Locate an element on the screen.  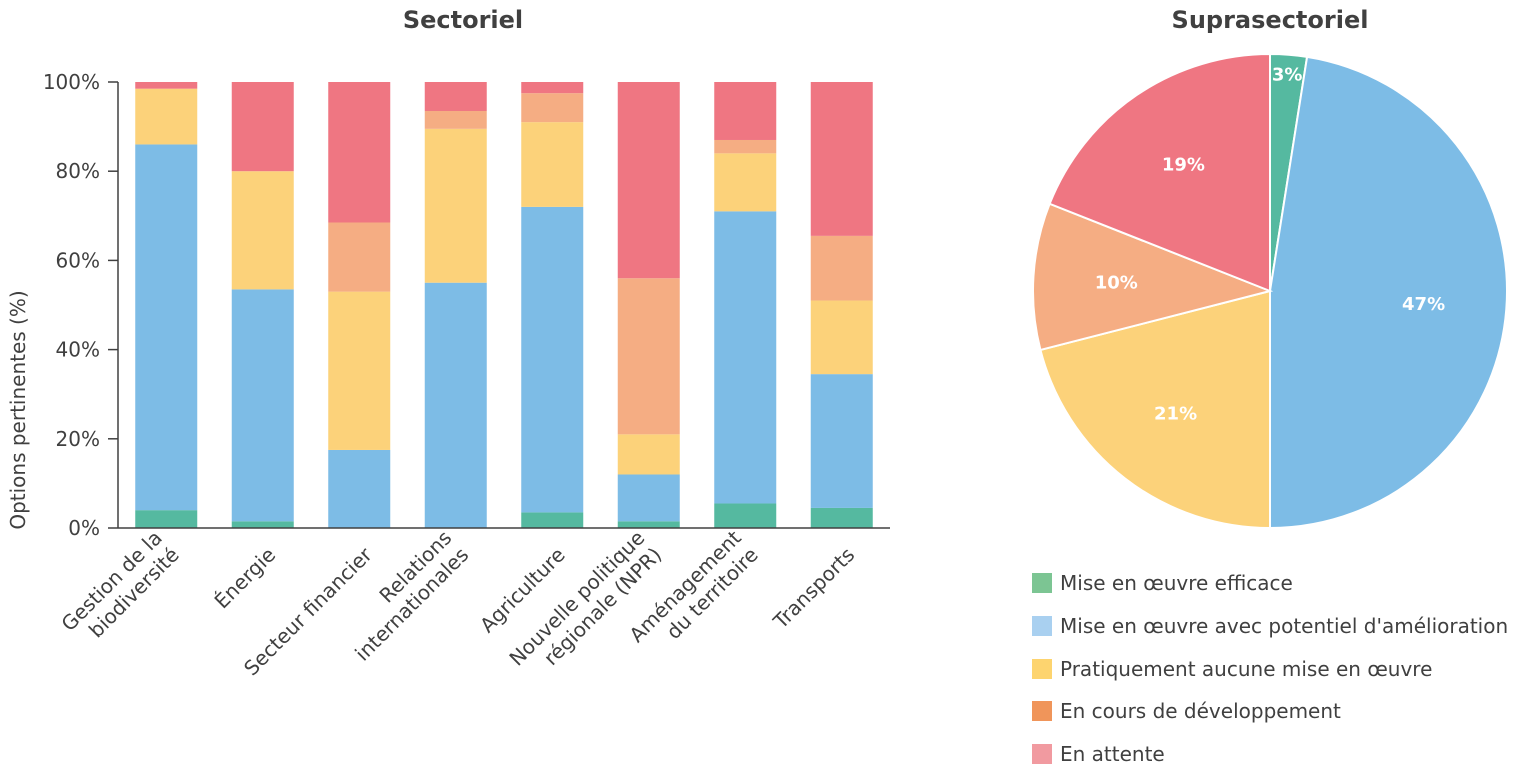
bar-chart-title: Sectoriel is located at coordinates (463, 20).